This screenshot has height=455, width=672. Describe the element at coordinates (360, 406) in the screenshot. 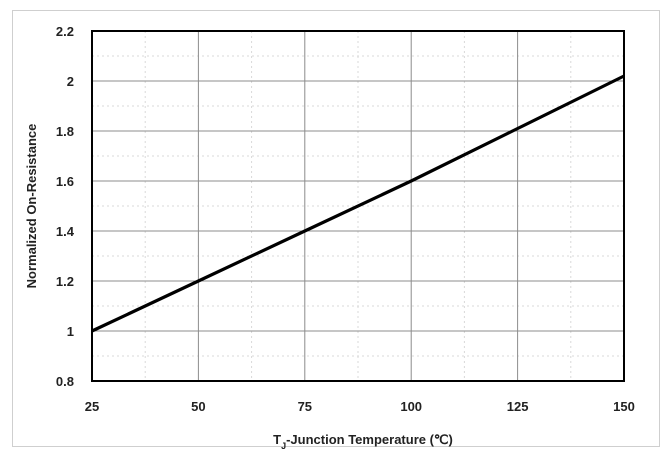

I see `x-tick-labels: 25 50 75 100 125 150` at that location.